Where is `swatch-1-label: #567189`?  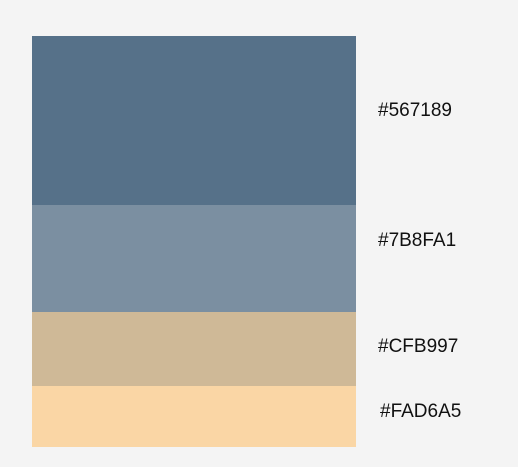 swatch-1-label: #567189 is located at coordinates (415, 110).